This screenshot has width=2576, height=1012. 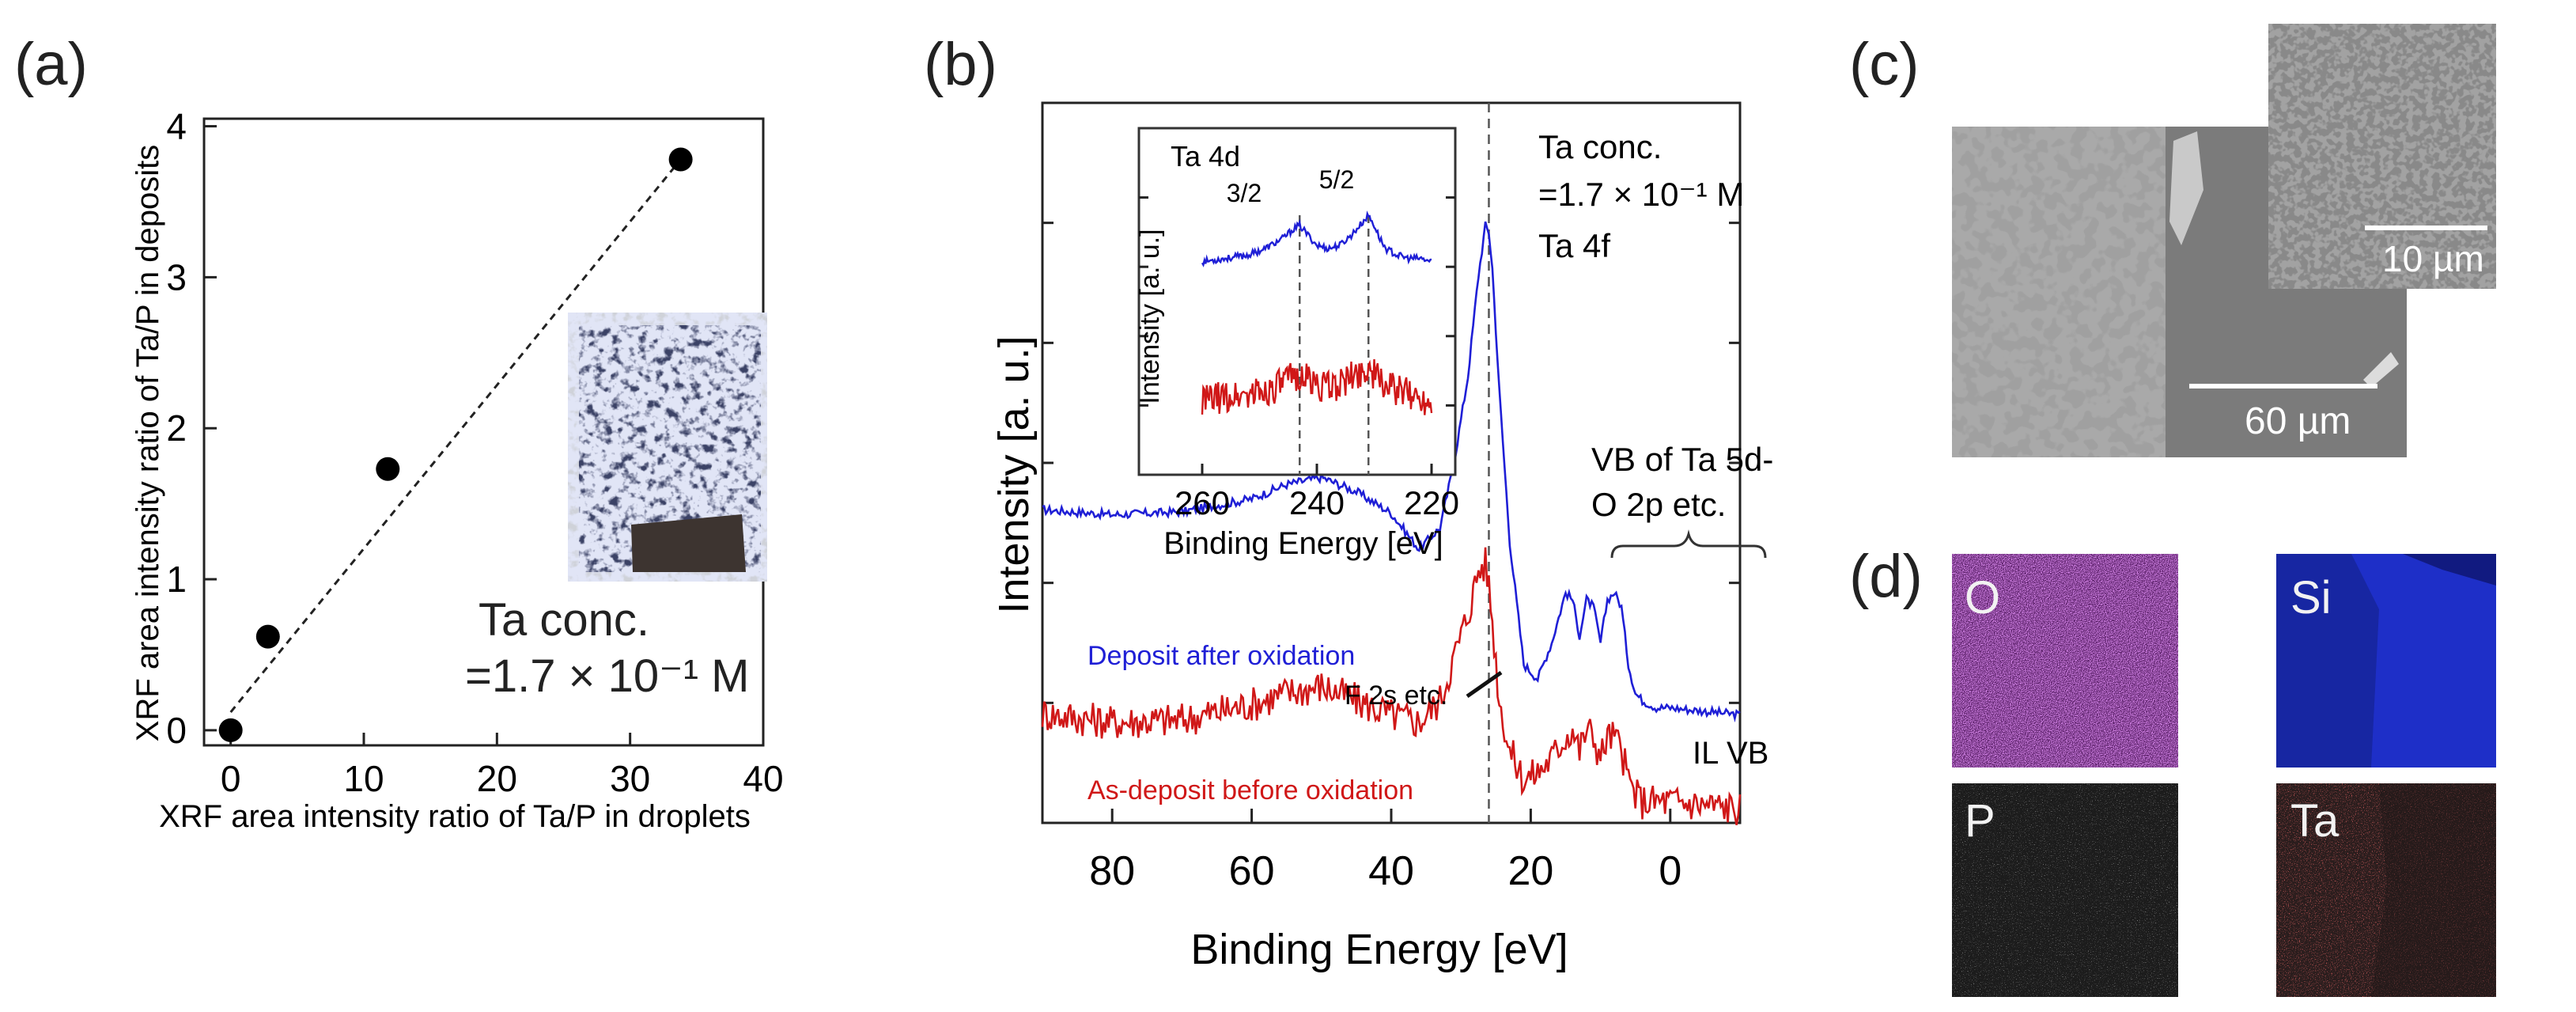 What do you see at coordinates (1659, 504) in the screenshot?
I see `vb-label-2: O 2p etc.` at bounding box center [1659, 504].